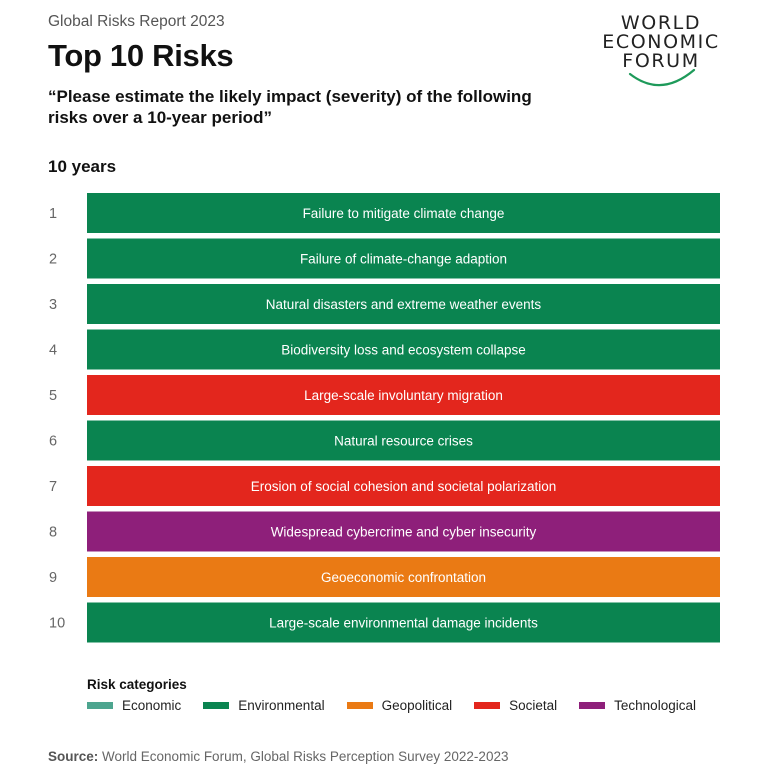 The height and width of the screenshot is (784, 772). I want to click on logo-arc-icon, so click(662, 77).